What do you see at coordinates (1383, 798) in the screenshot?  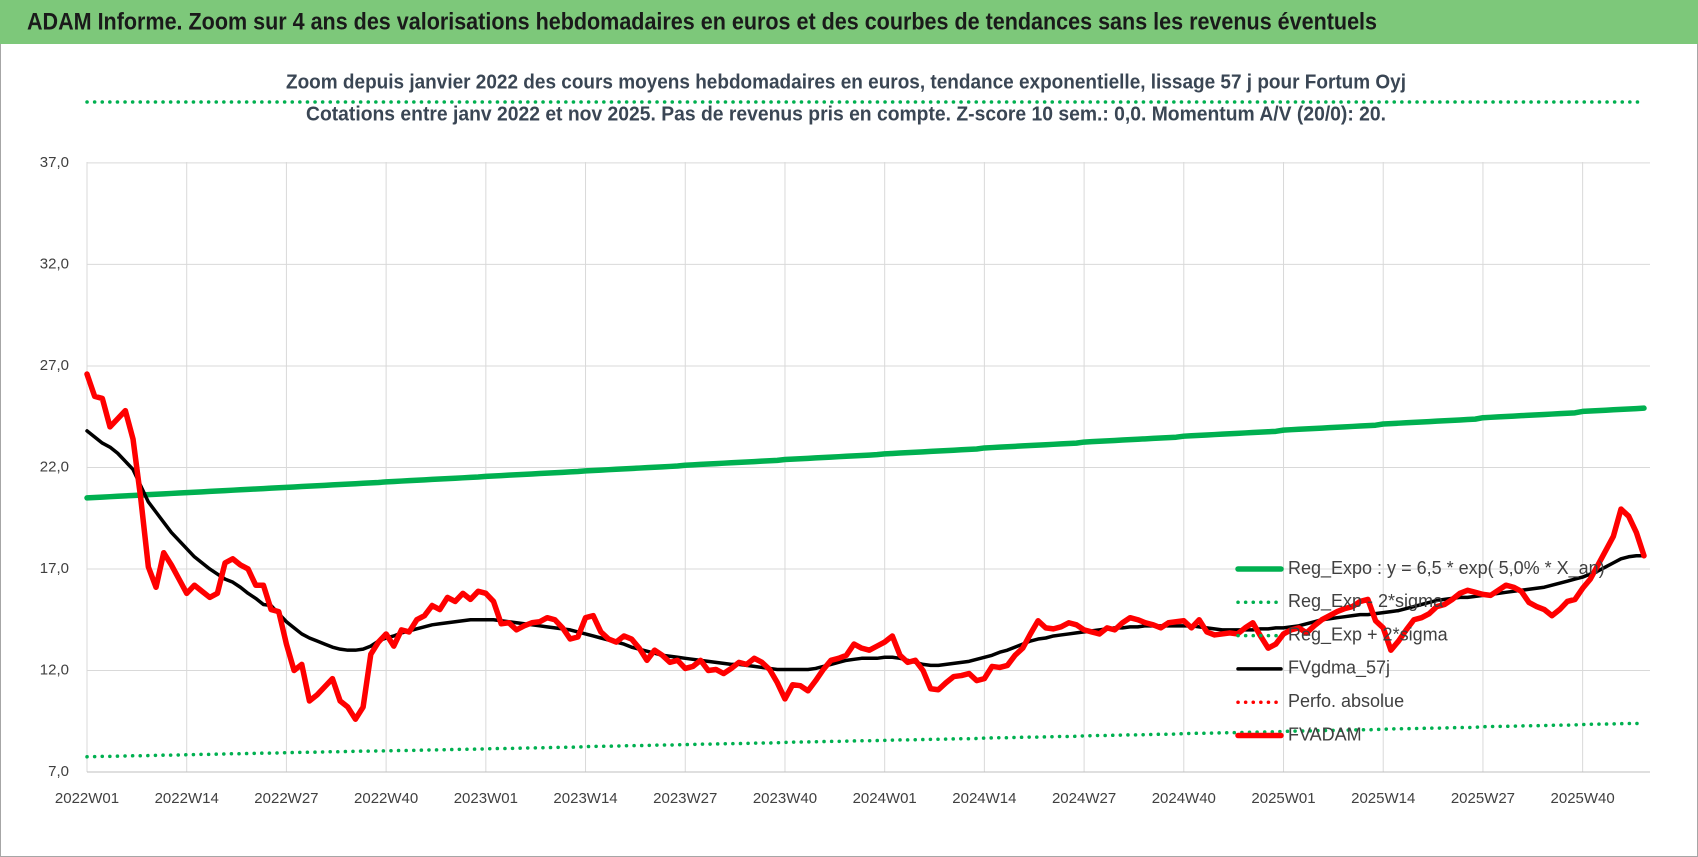 I see `x-tick-label: 2025W14` at bounding box center [1383, 798].